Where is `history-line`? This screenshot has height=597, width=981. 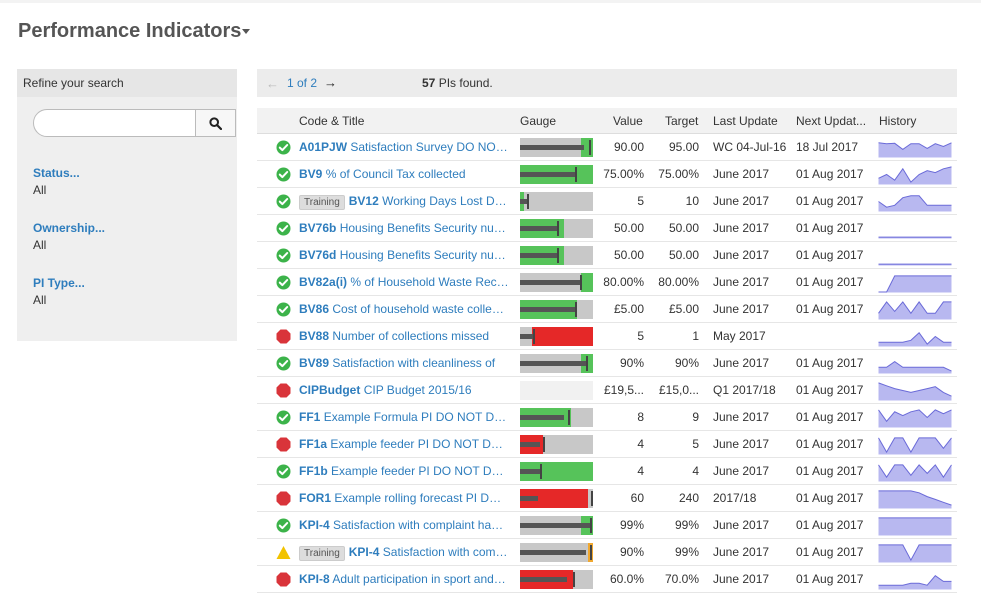
history-line is located at coordinates (915, 284).